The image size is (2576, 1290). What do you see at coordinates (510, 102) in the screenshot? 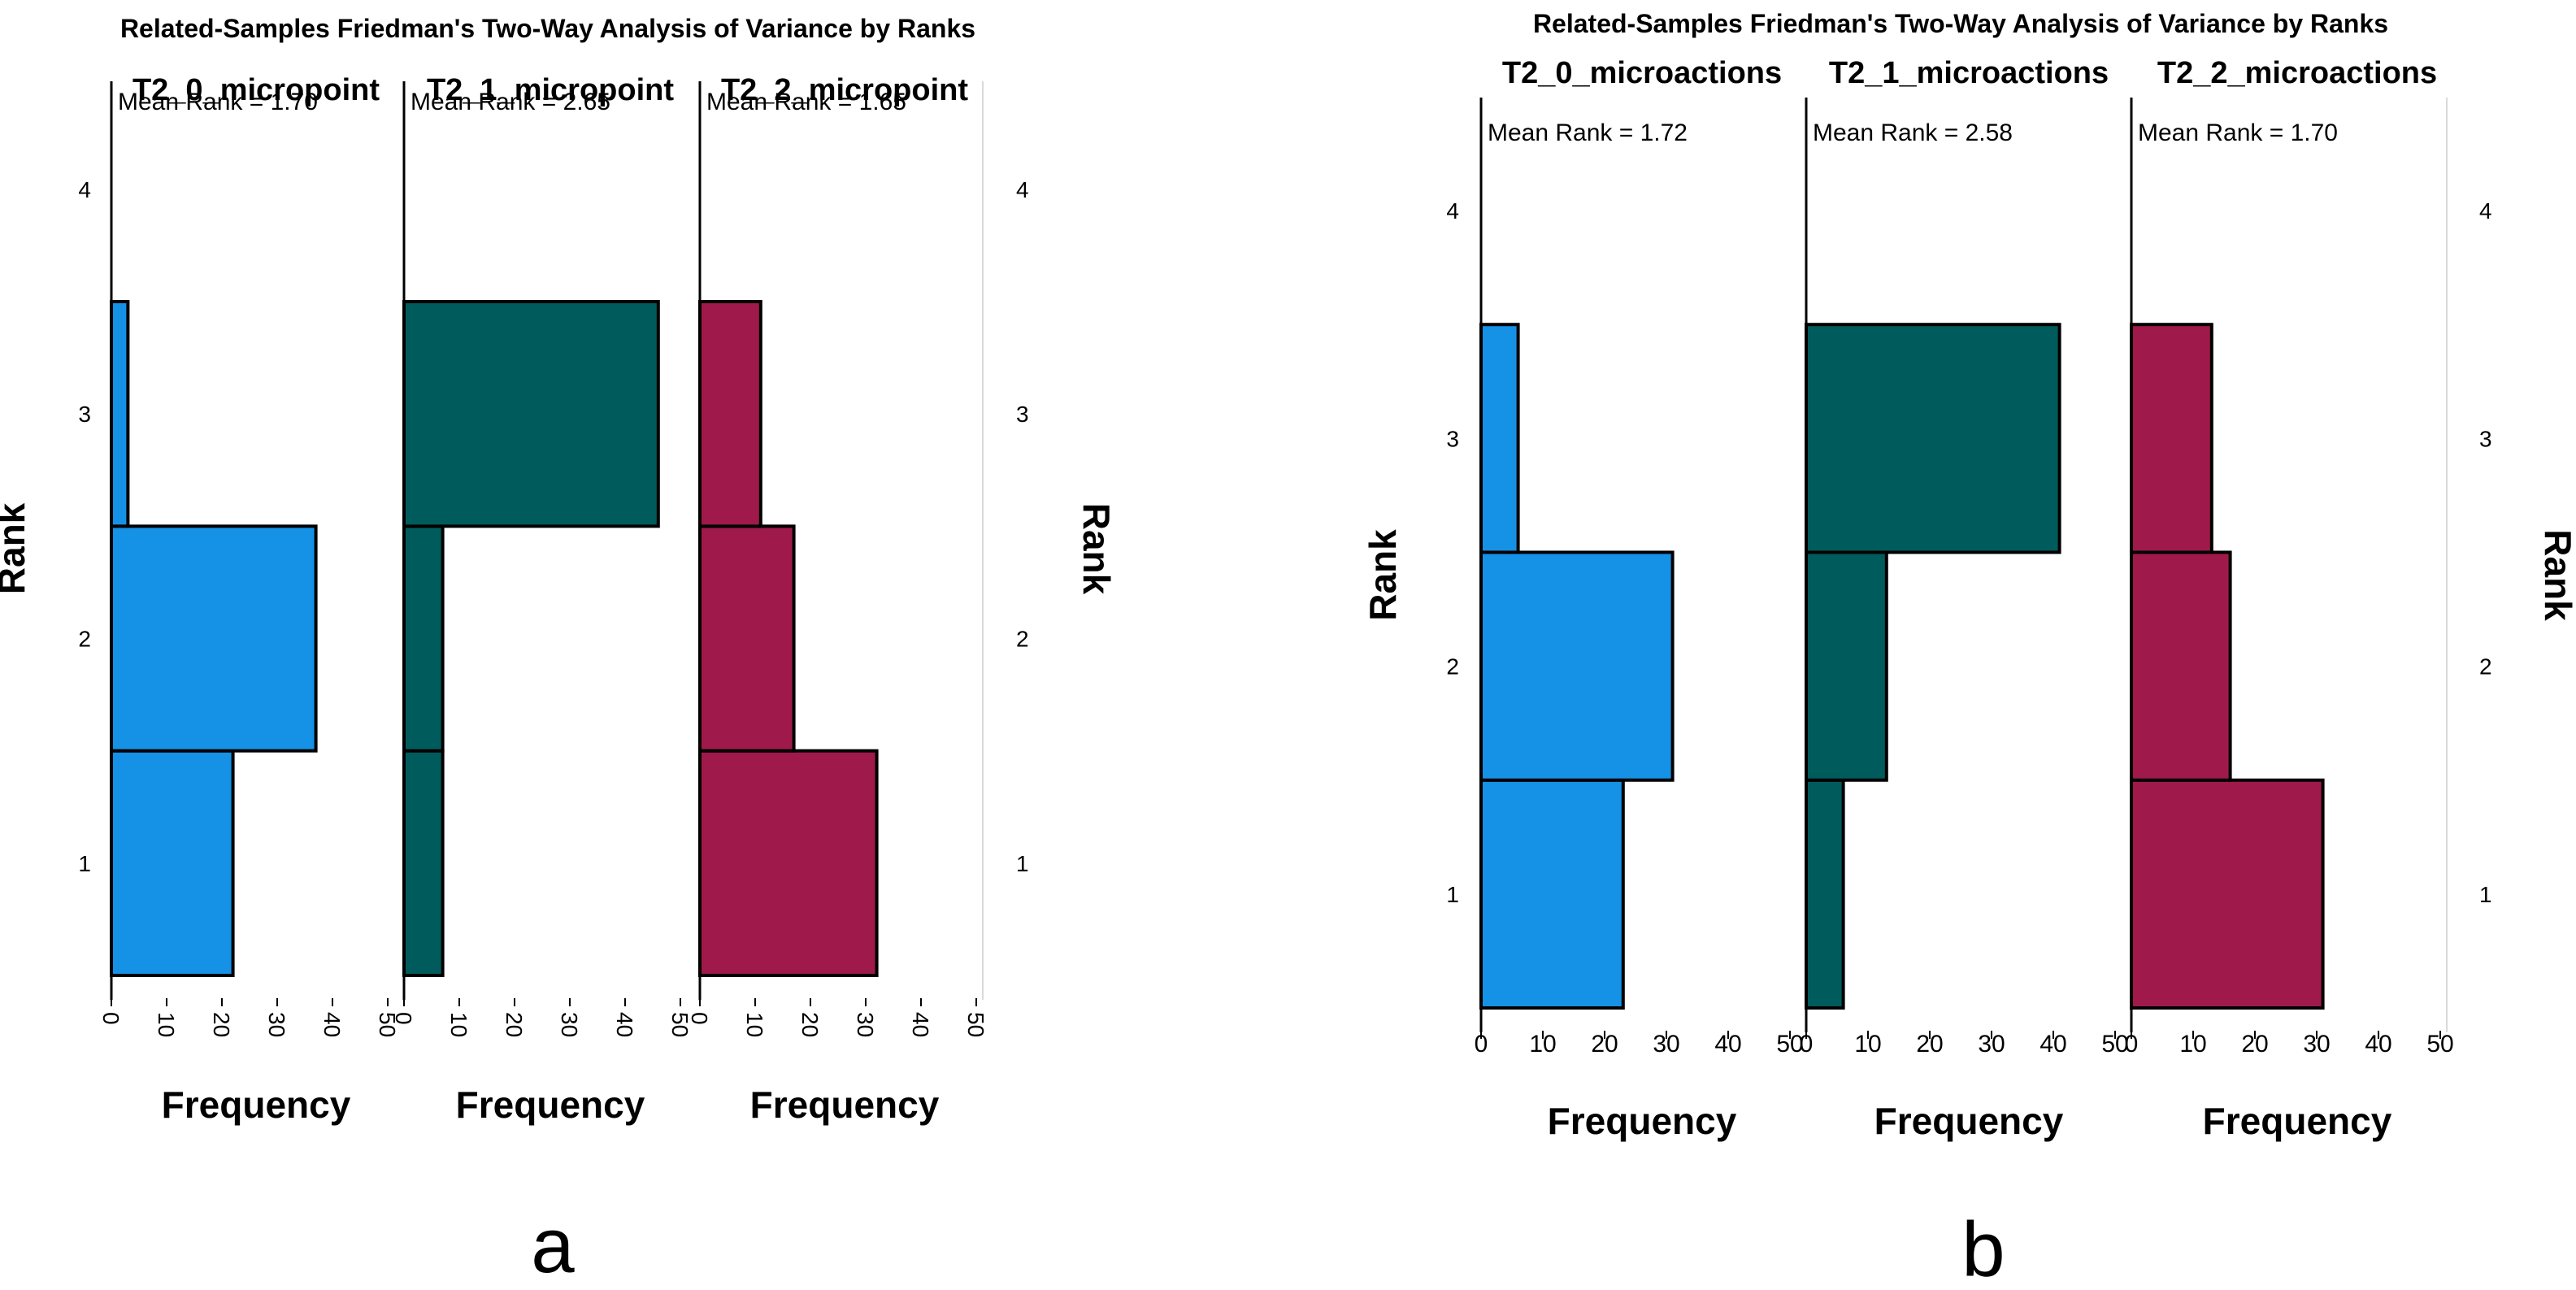
I see `mean-rank-label: Mean Rank = 2.65` at bounding box center [510, 102].